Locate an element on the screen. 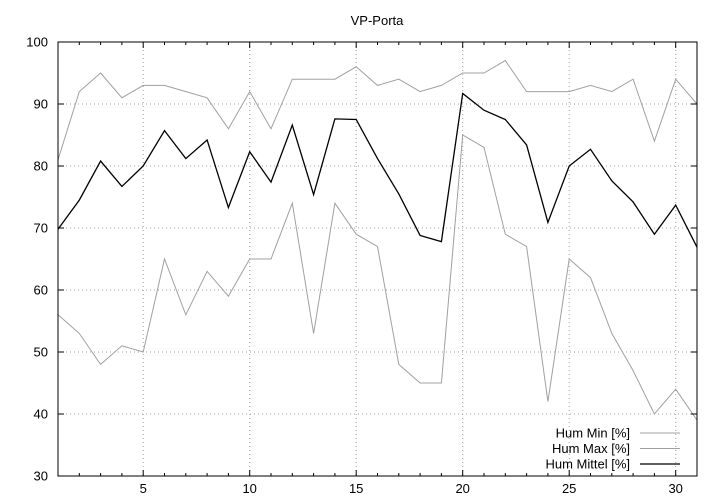 Image resolution: width=720 pixels, height=504 pixels. y-tick-label-50: 50 is located at coordinates (41, 352).